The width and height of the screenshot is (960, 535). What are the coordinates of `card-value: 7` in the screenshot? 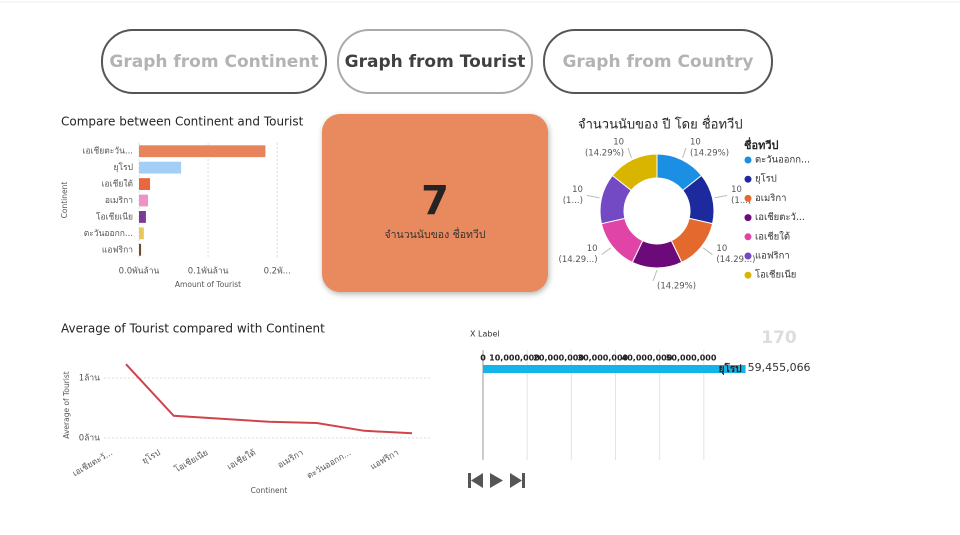 It's located at (435, 201).